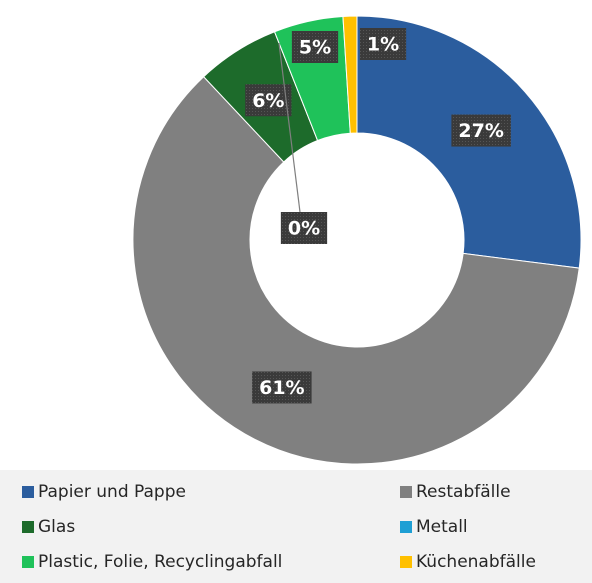  I want to click on data-label: 5%, so click(315, 47).